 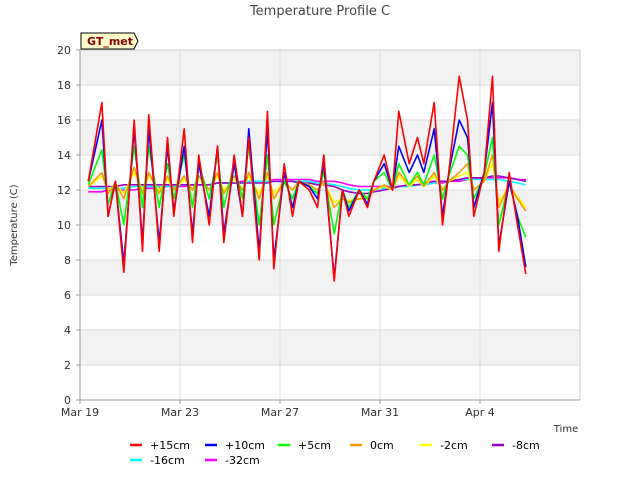 I want to click on legend-label: -8cm, so click(x=526, y=445).